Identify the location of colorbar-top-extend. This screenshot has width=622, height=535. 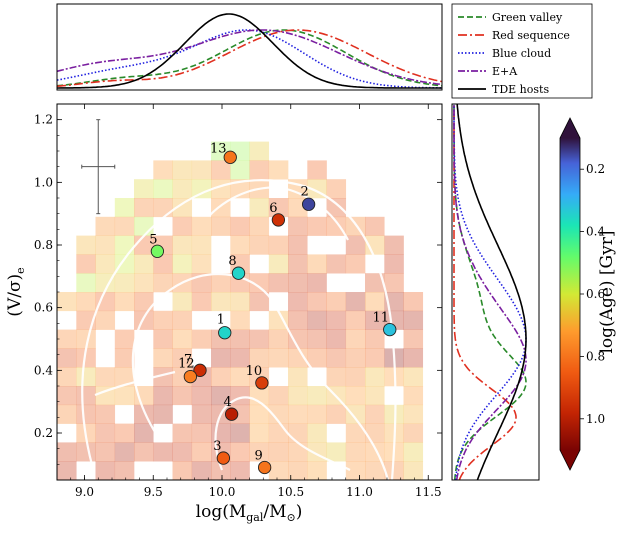
(570, 128).